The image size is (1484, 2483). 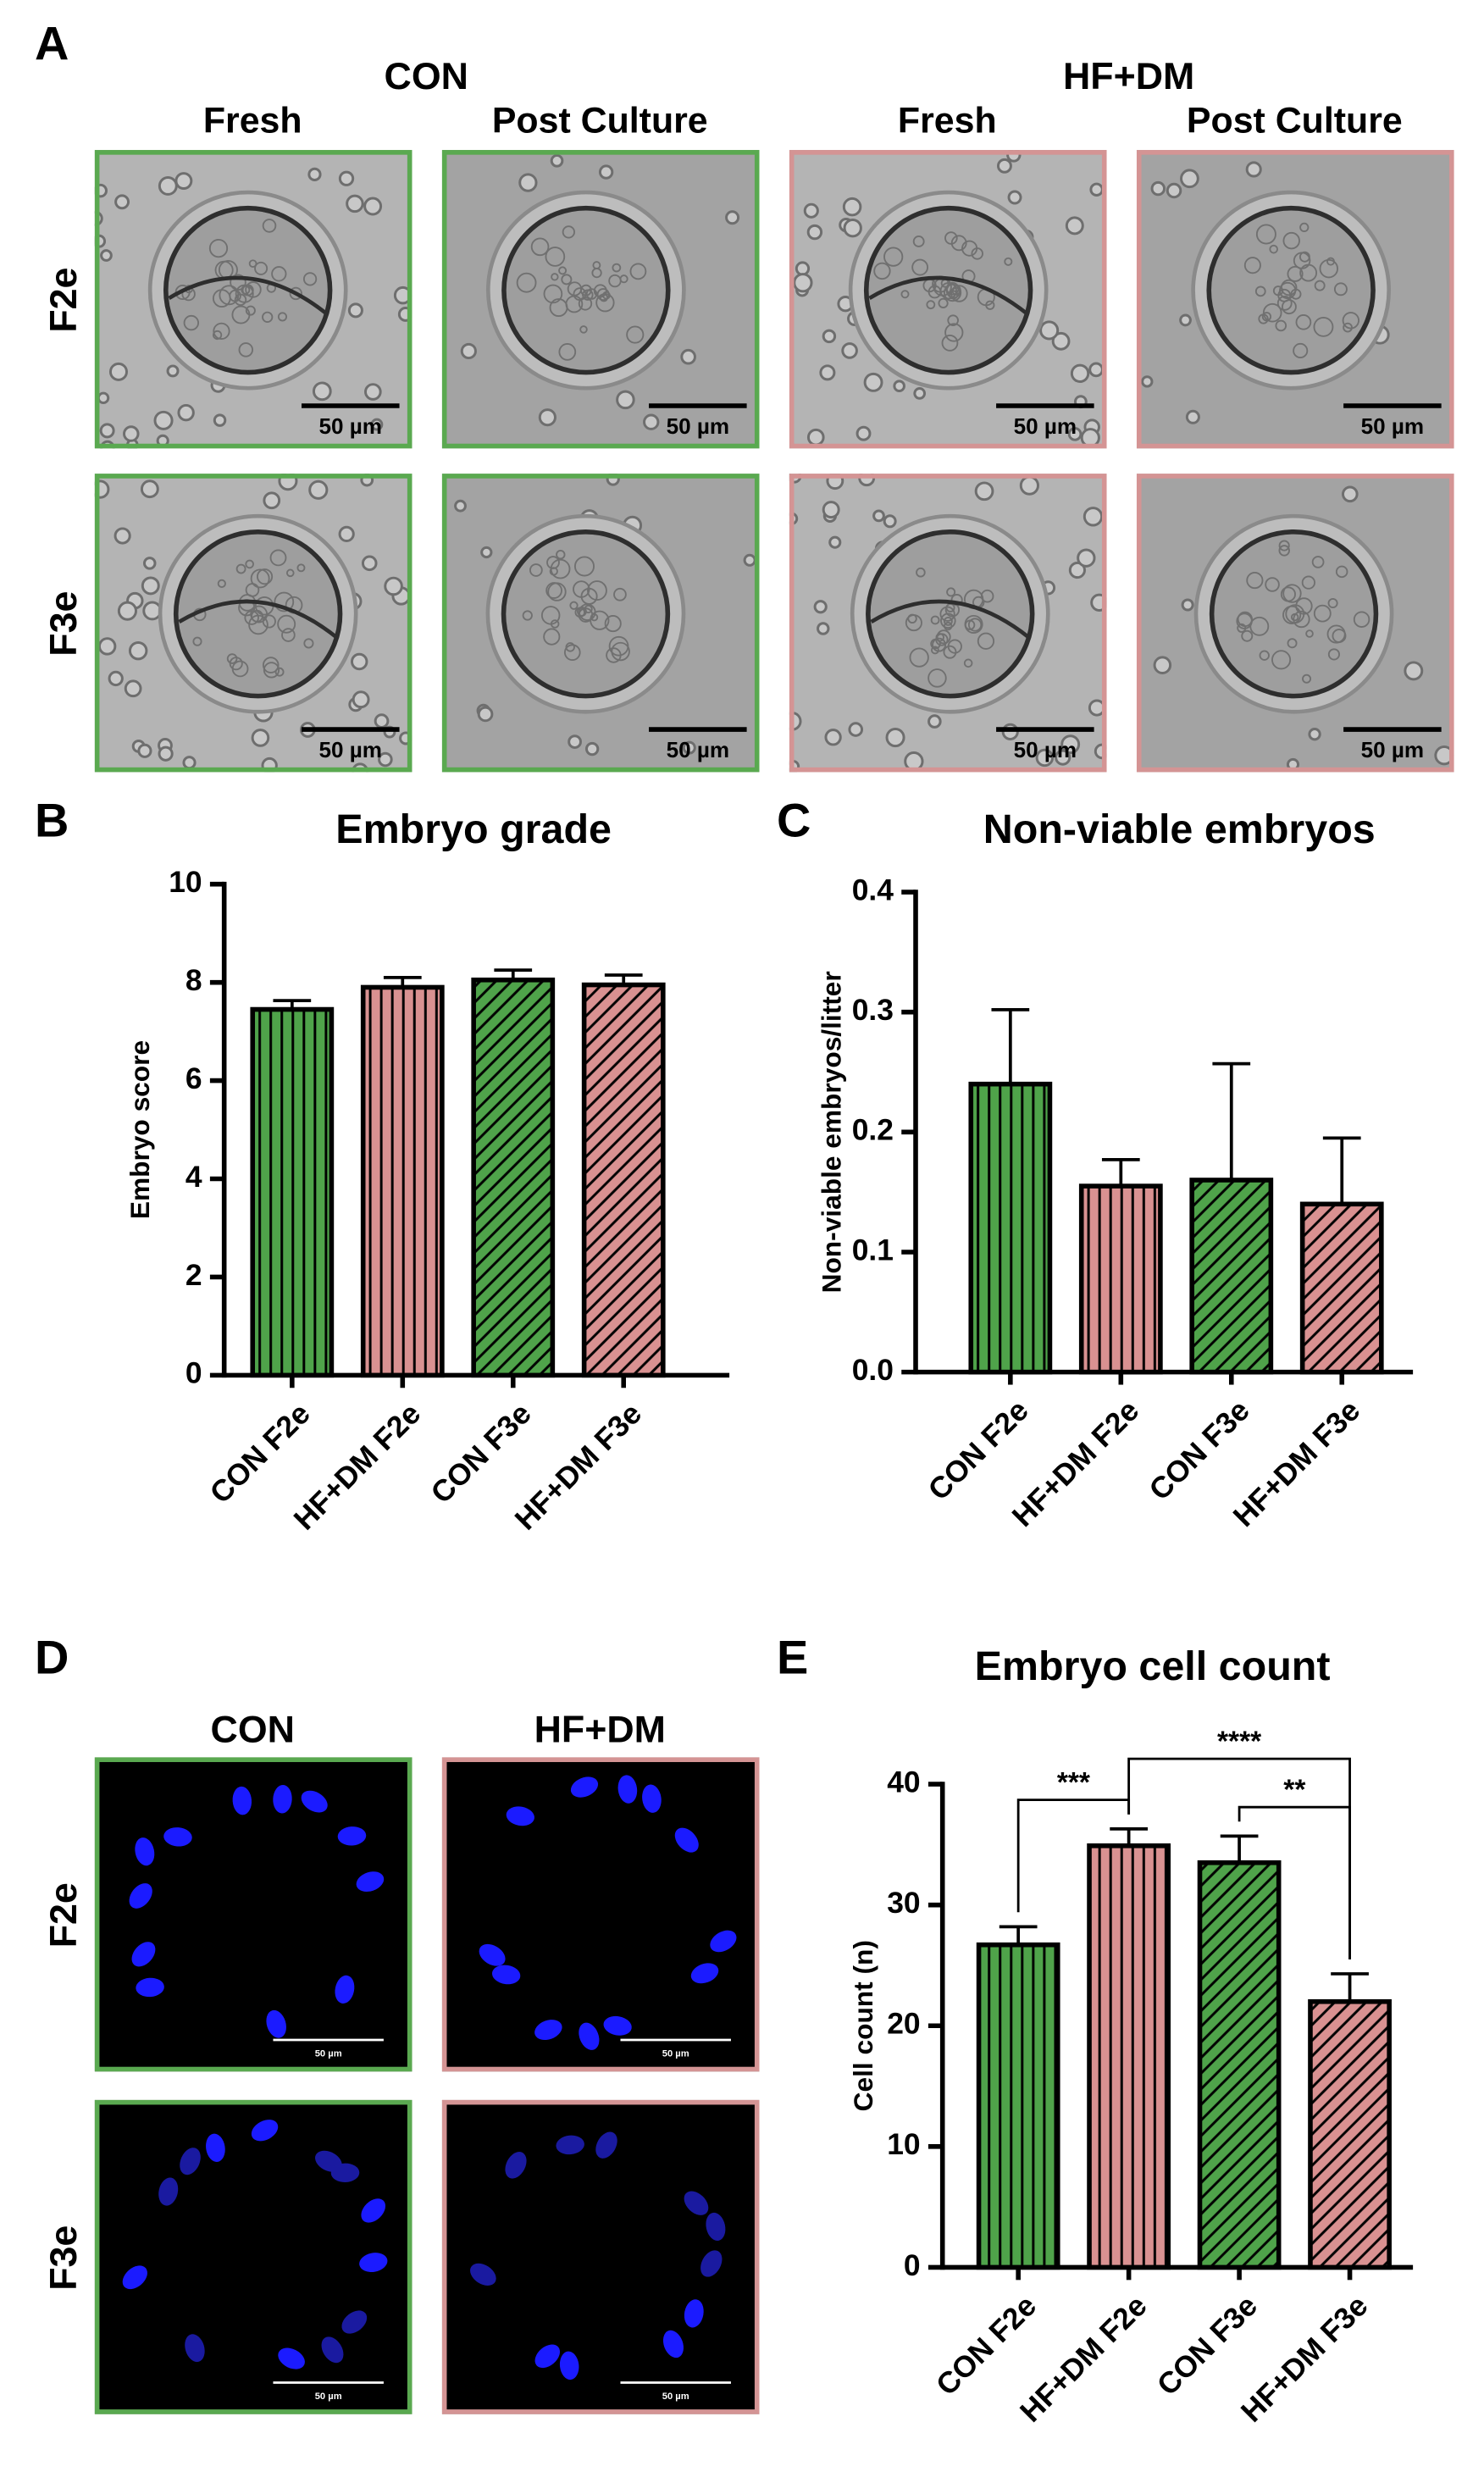 I want to click on y-tick-label: 0.3, so click(x=873, y=1010).